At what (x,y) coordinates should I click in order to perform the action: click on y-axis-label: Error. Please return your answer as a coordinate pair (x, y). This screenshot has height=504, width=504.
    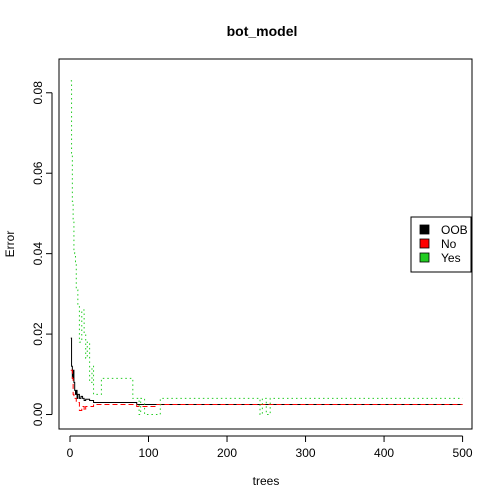
    Looking at the image, I should click on (10, 244).